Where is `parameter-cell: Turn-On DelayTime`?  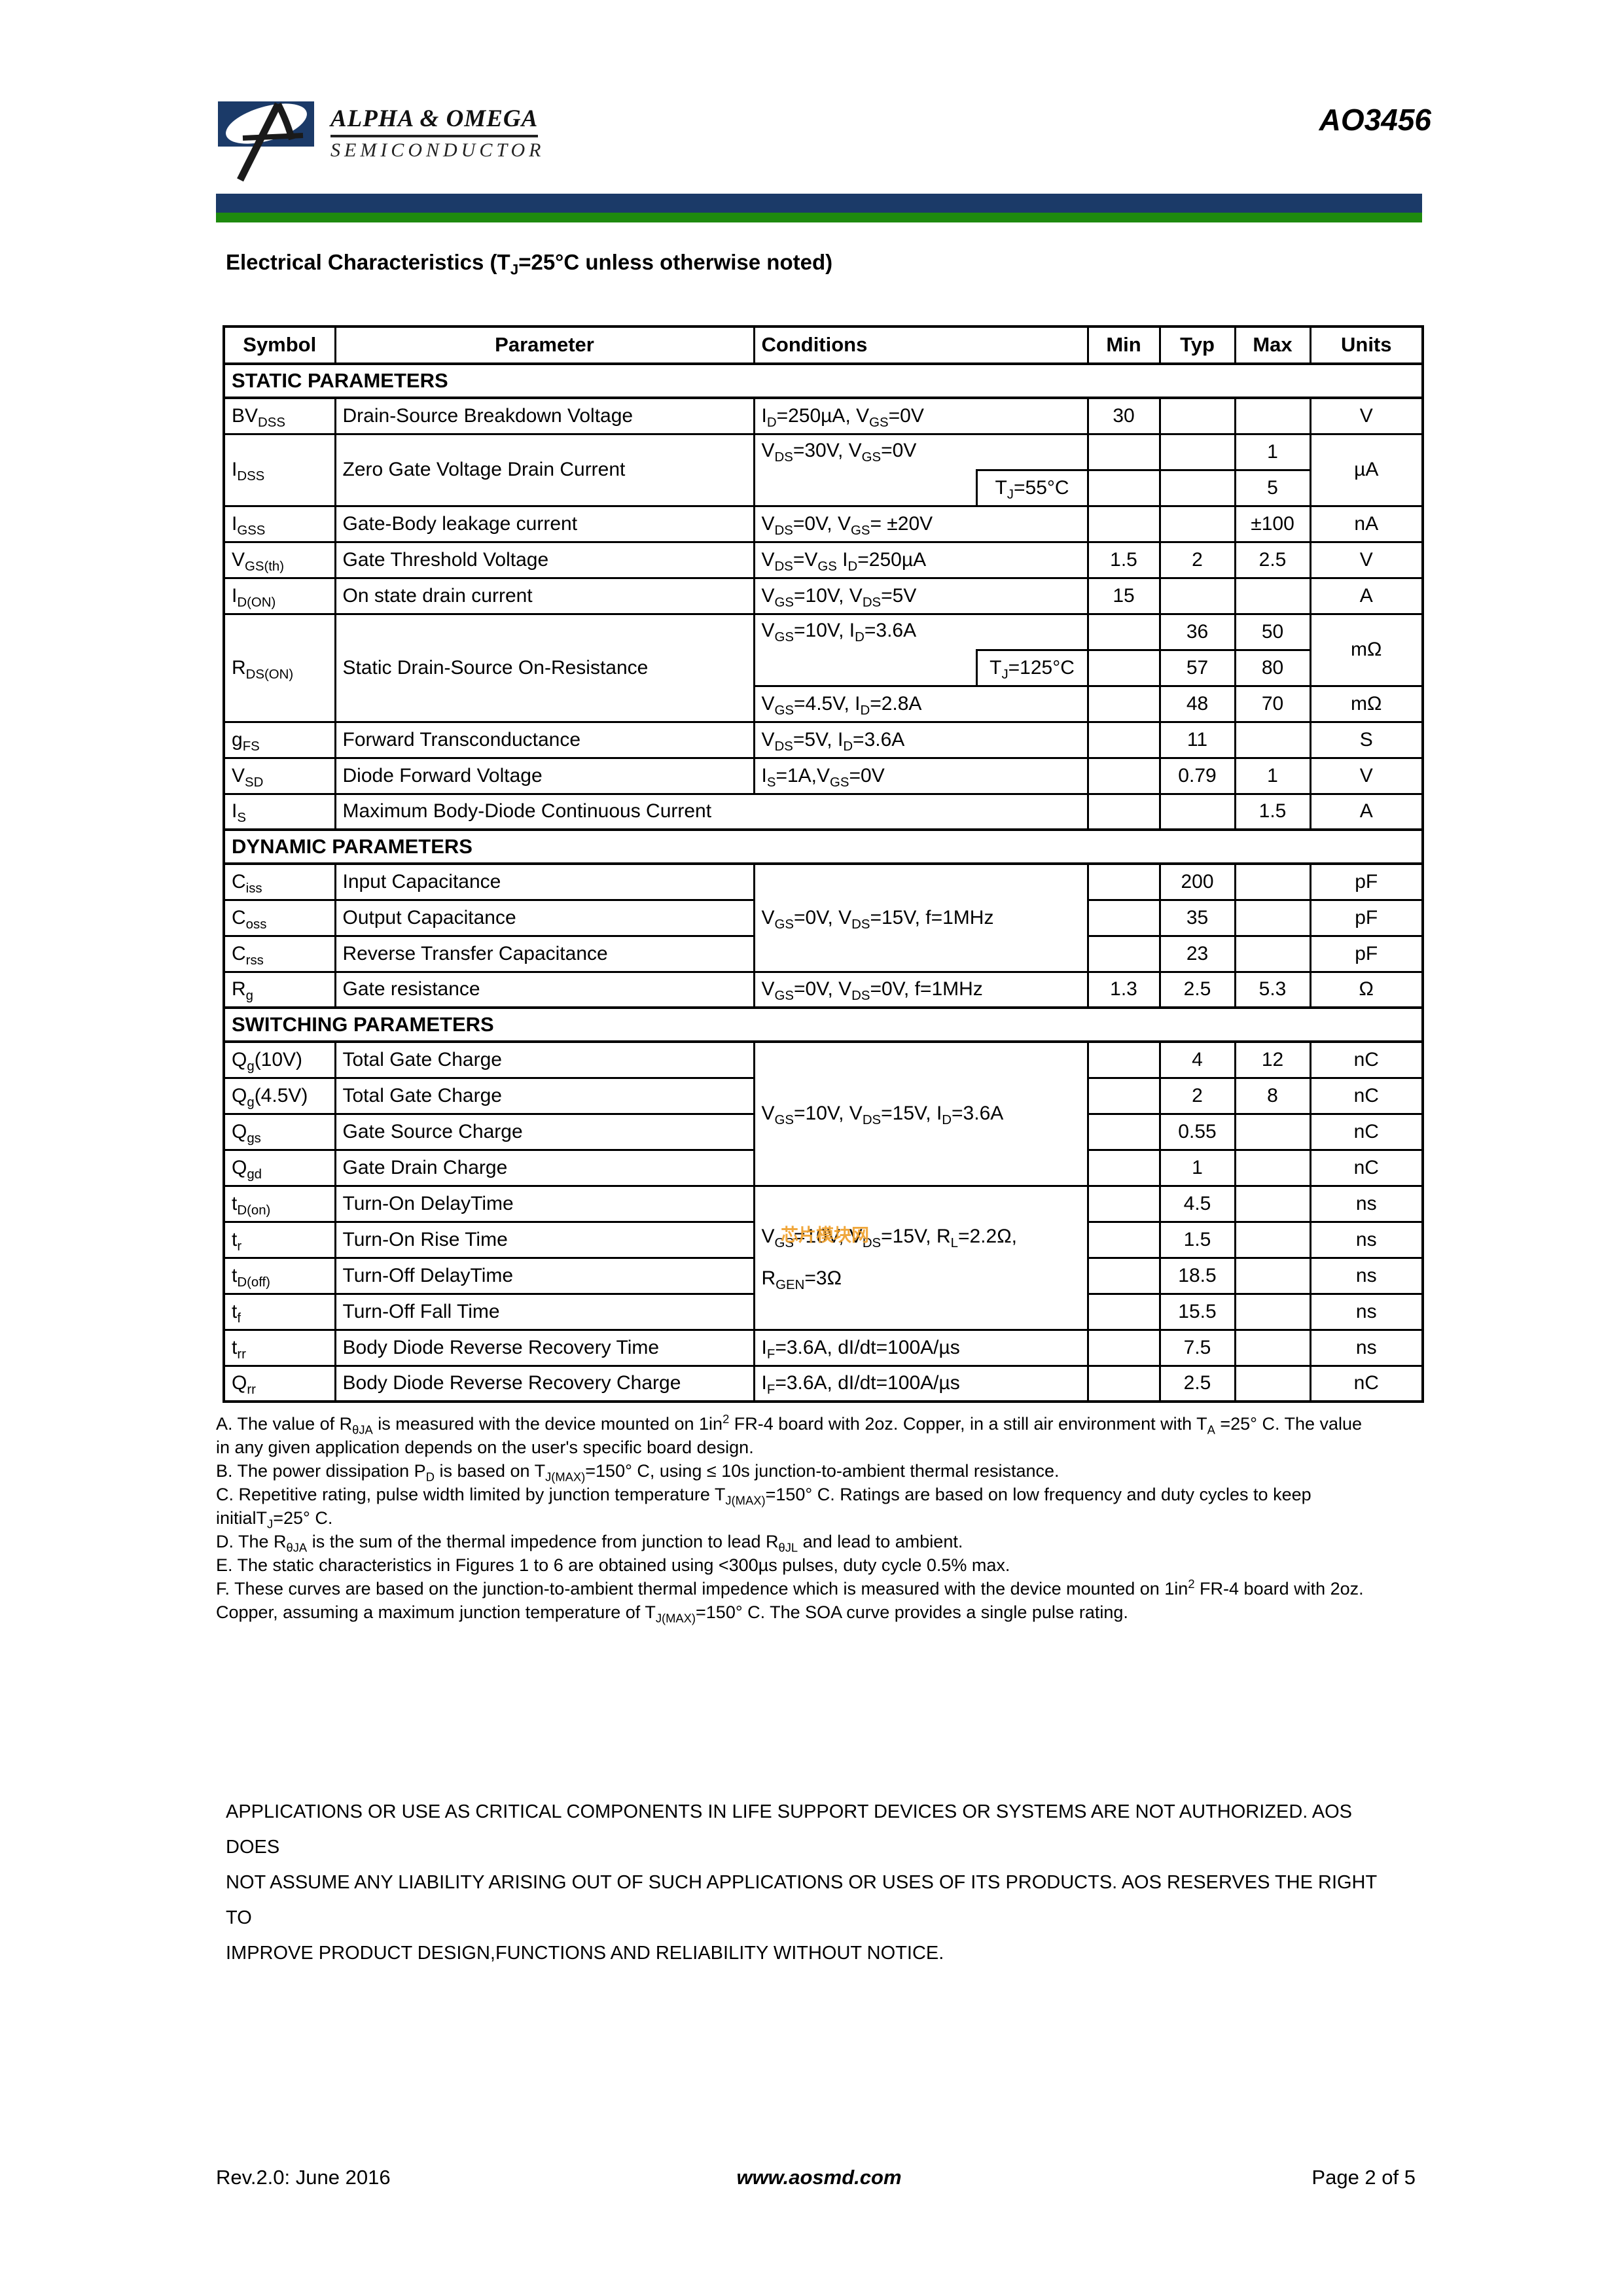 parameter-cell: Turn-On DelayTime is located at coordinates (544, 1203).